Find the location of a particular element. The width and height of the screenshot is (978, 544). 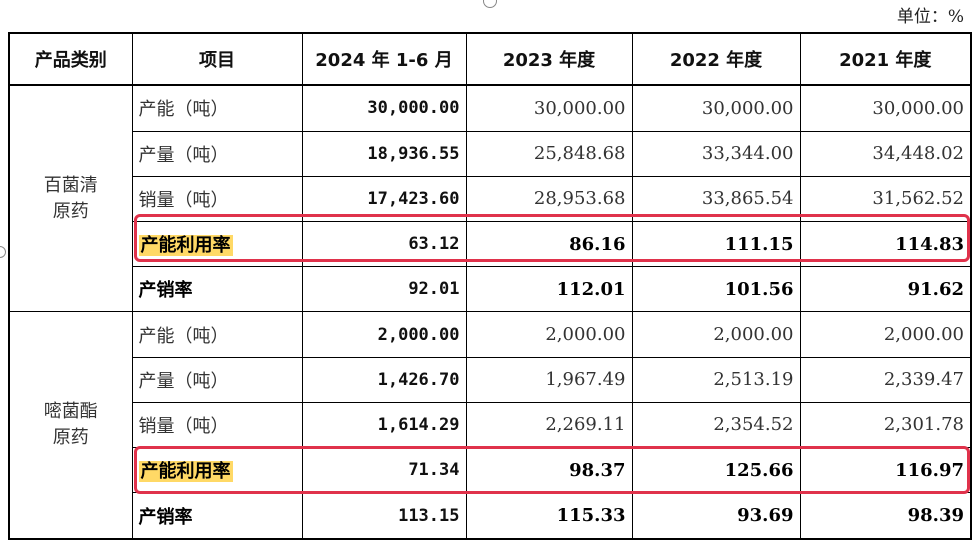

category-name: 嘧菌酯 is located at coordinates (70, 412).